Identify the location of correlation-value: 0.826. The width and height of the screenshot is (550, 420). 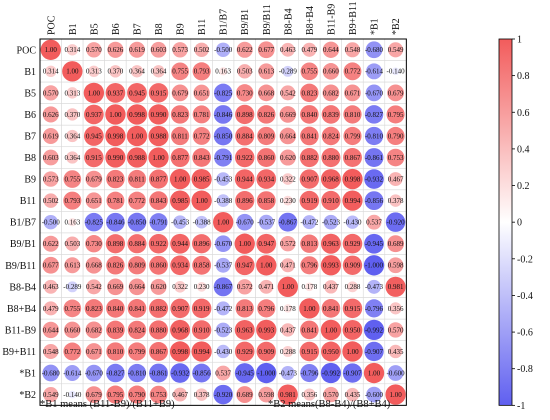
(266, 115).